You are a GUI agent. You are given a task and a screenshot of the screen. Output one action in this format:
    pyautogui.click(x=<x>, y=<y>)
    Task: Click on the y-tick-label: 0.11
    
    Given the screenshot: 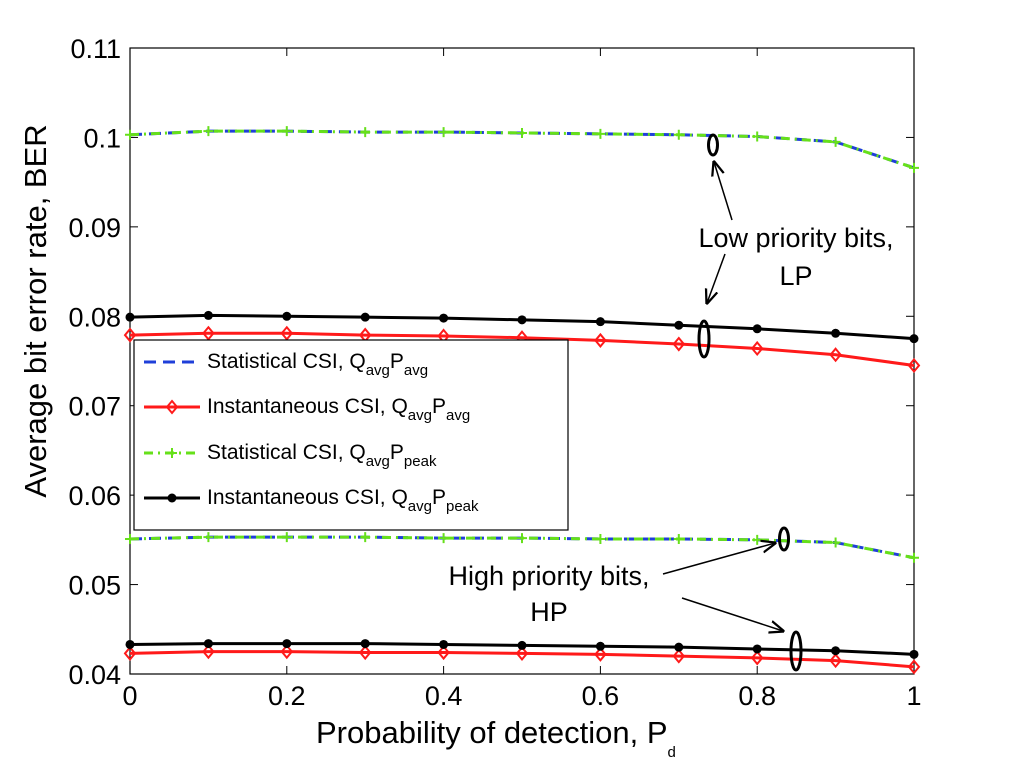 What is the action you would take?
    pyautogui.click(x=95, y=49)
    